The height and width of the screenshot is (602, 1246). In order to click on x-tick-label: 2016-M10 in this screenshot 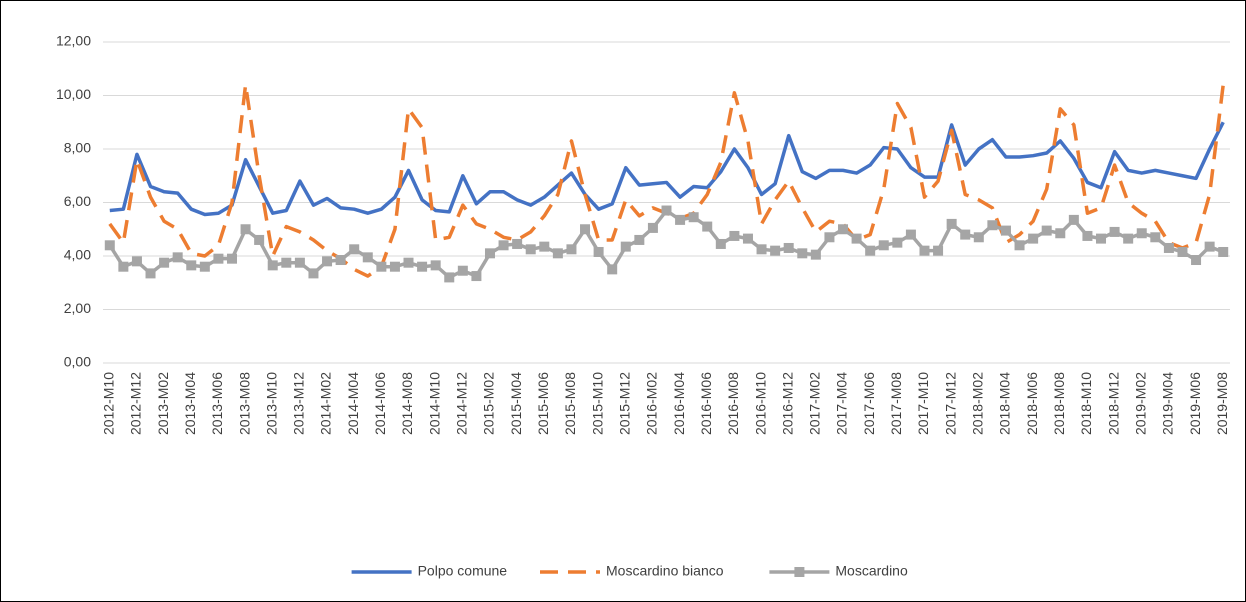, I will do `click(760, 403)`.